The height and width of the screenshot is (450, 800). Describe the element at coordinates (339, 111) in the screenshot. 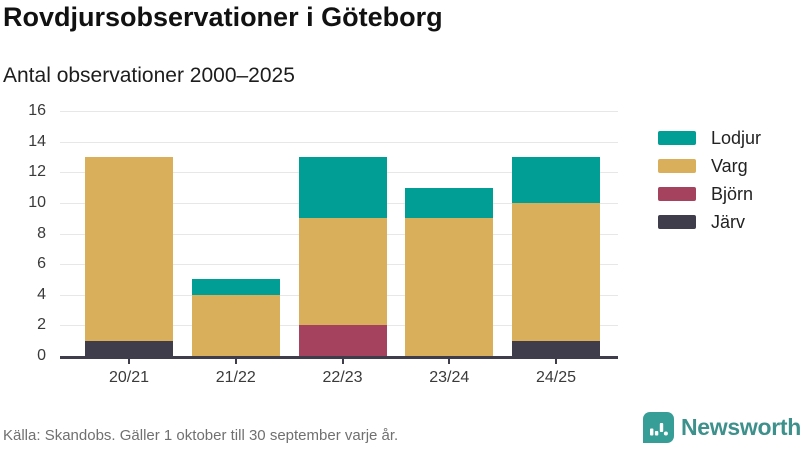

I see `gridline-y16` at that location.